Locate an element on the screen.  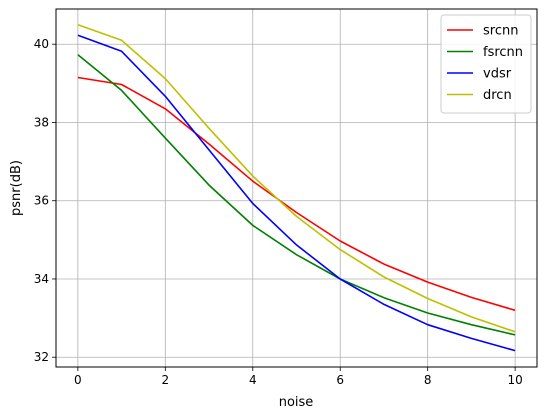
legend-label-srcnn: srcnn is located at coordinates (500, 31).